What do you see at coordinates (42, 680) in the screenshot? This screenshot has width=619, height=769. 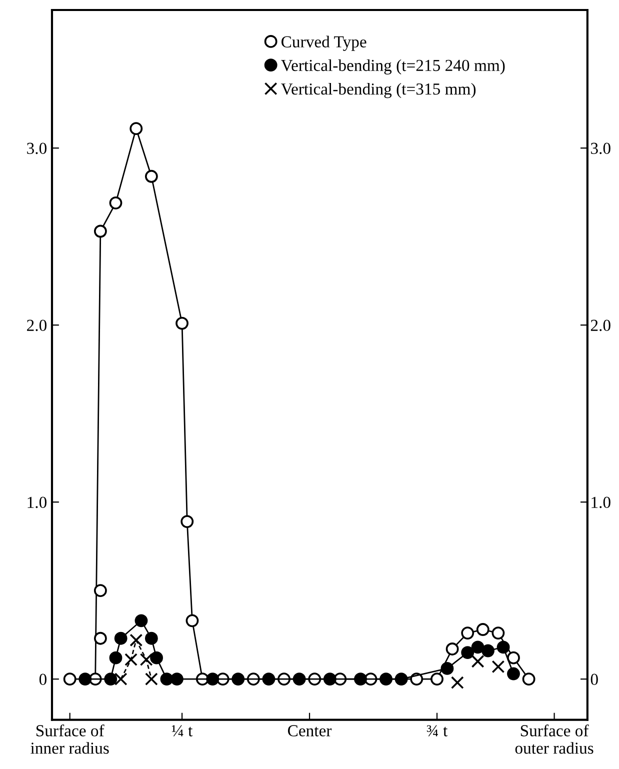 I see `y-tick-label: 0` at bounding box center [42, 680].